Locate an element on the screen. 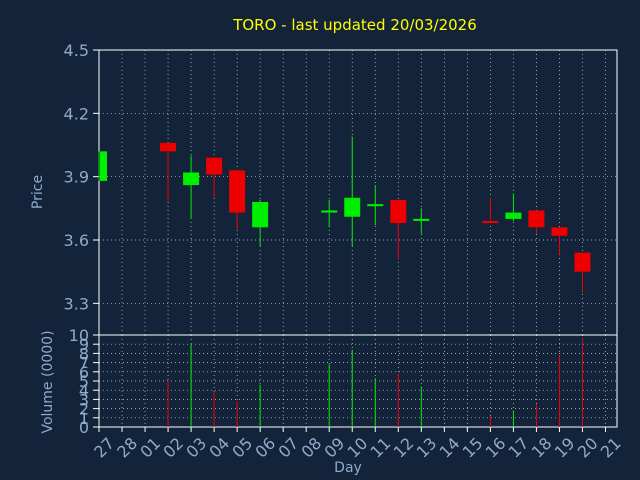  volume-tick-label: 8 is located at coordinates (84, 353).